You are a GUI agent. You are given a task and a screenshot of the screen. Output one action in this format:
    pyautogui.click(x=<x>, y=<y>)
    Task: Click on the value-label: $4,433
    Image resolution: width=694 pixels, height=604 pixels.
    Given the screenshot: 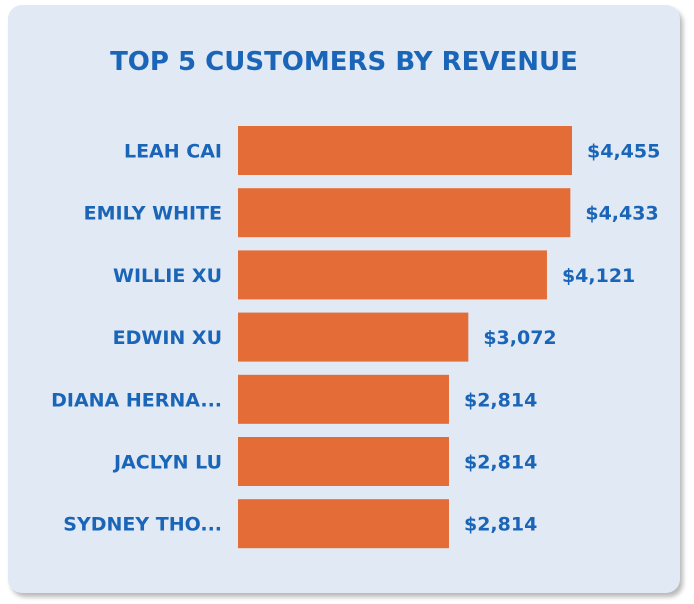 What is the action you would take?
    pyautogui.click(x=621, y=214)
    